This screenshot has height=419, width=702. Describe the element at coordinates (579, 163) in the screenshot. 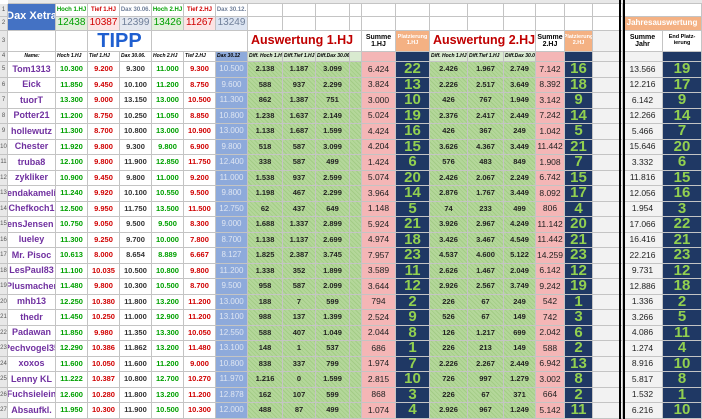

I see `rank-2: 7` at that location.